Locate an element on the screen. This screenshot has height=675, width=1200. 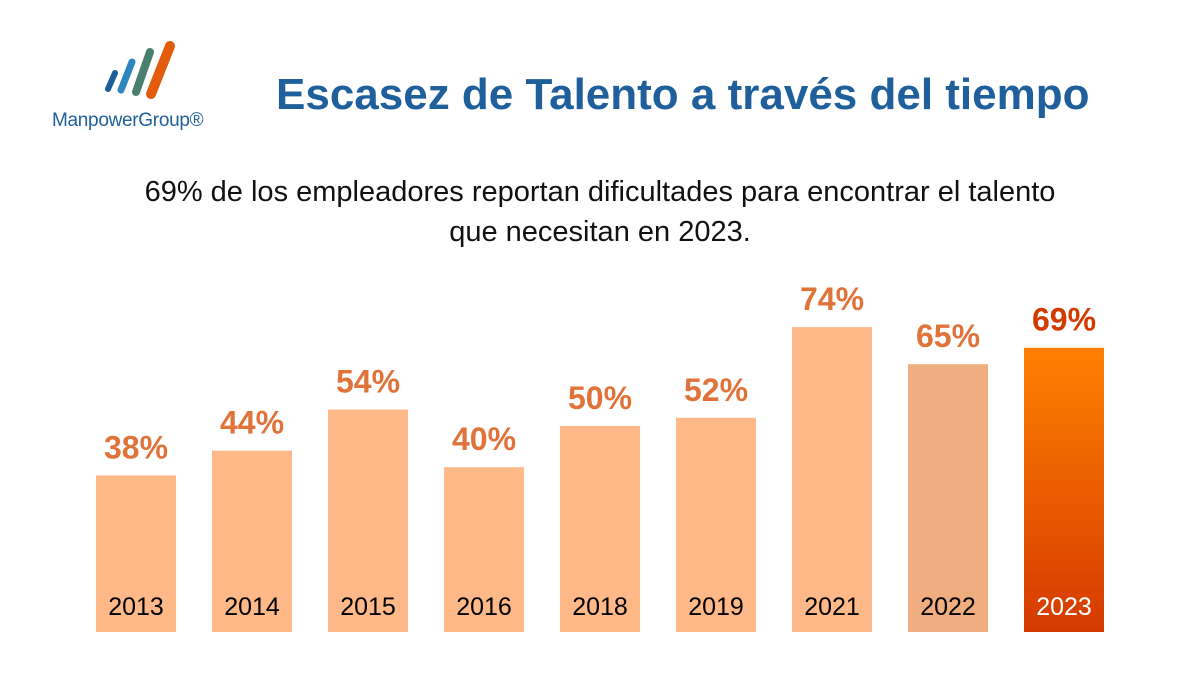
bar-2021 is located at coordinates (832, 479).